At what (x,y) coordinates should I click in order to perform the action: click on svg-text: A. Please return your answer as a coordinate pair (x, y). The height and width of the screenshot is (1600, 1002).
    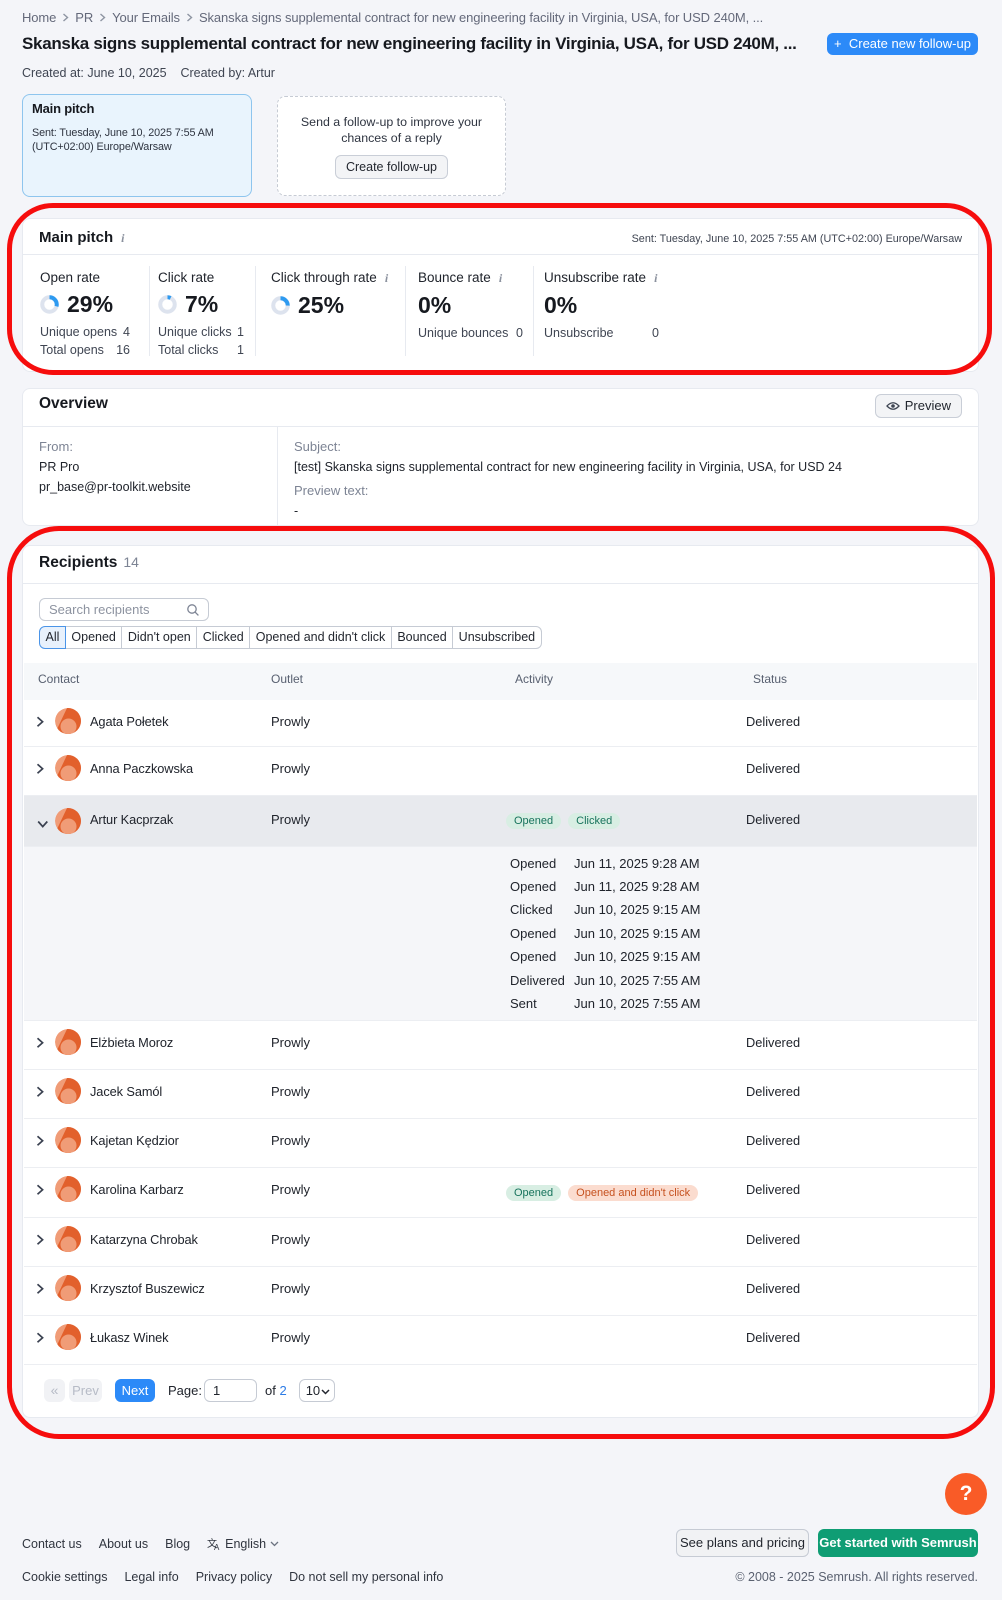
    Looking at the image, I should click on (217, 1546).